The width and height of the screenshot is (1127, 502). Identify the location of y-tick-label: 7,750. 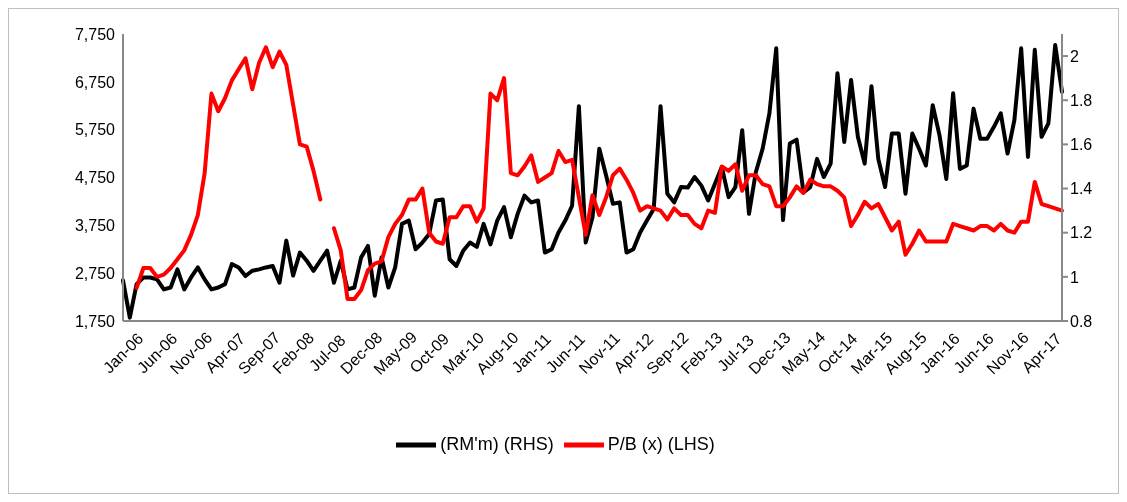
(95, 34).